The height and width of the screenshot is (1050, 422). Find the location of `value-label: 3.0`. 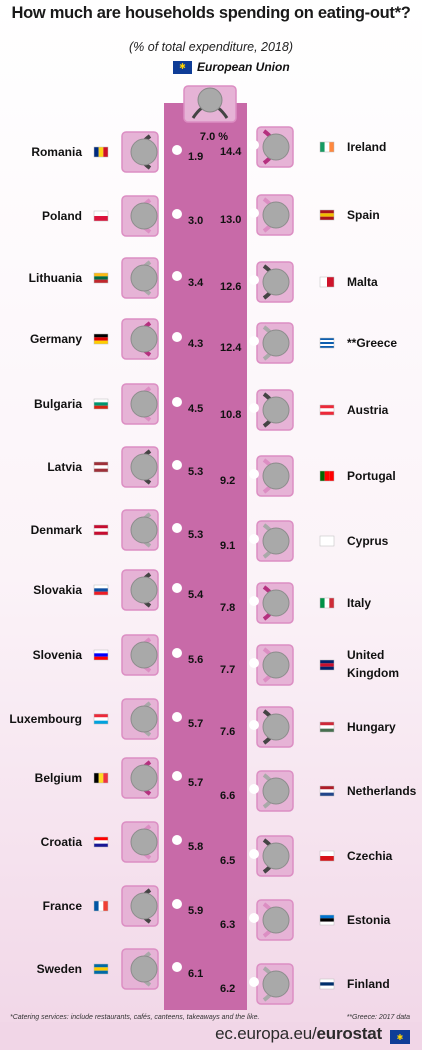

value-label: 3.0 is located at coordinates (195, 221).